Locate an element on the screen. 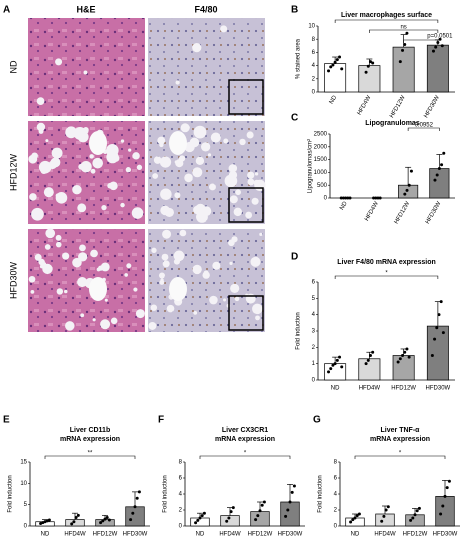 Image resolution: width=464 pixels, height=550 pixels. chart-title: Liver CX3CR1 is located at coordinates (245, 430).